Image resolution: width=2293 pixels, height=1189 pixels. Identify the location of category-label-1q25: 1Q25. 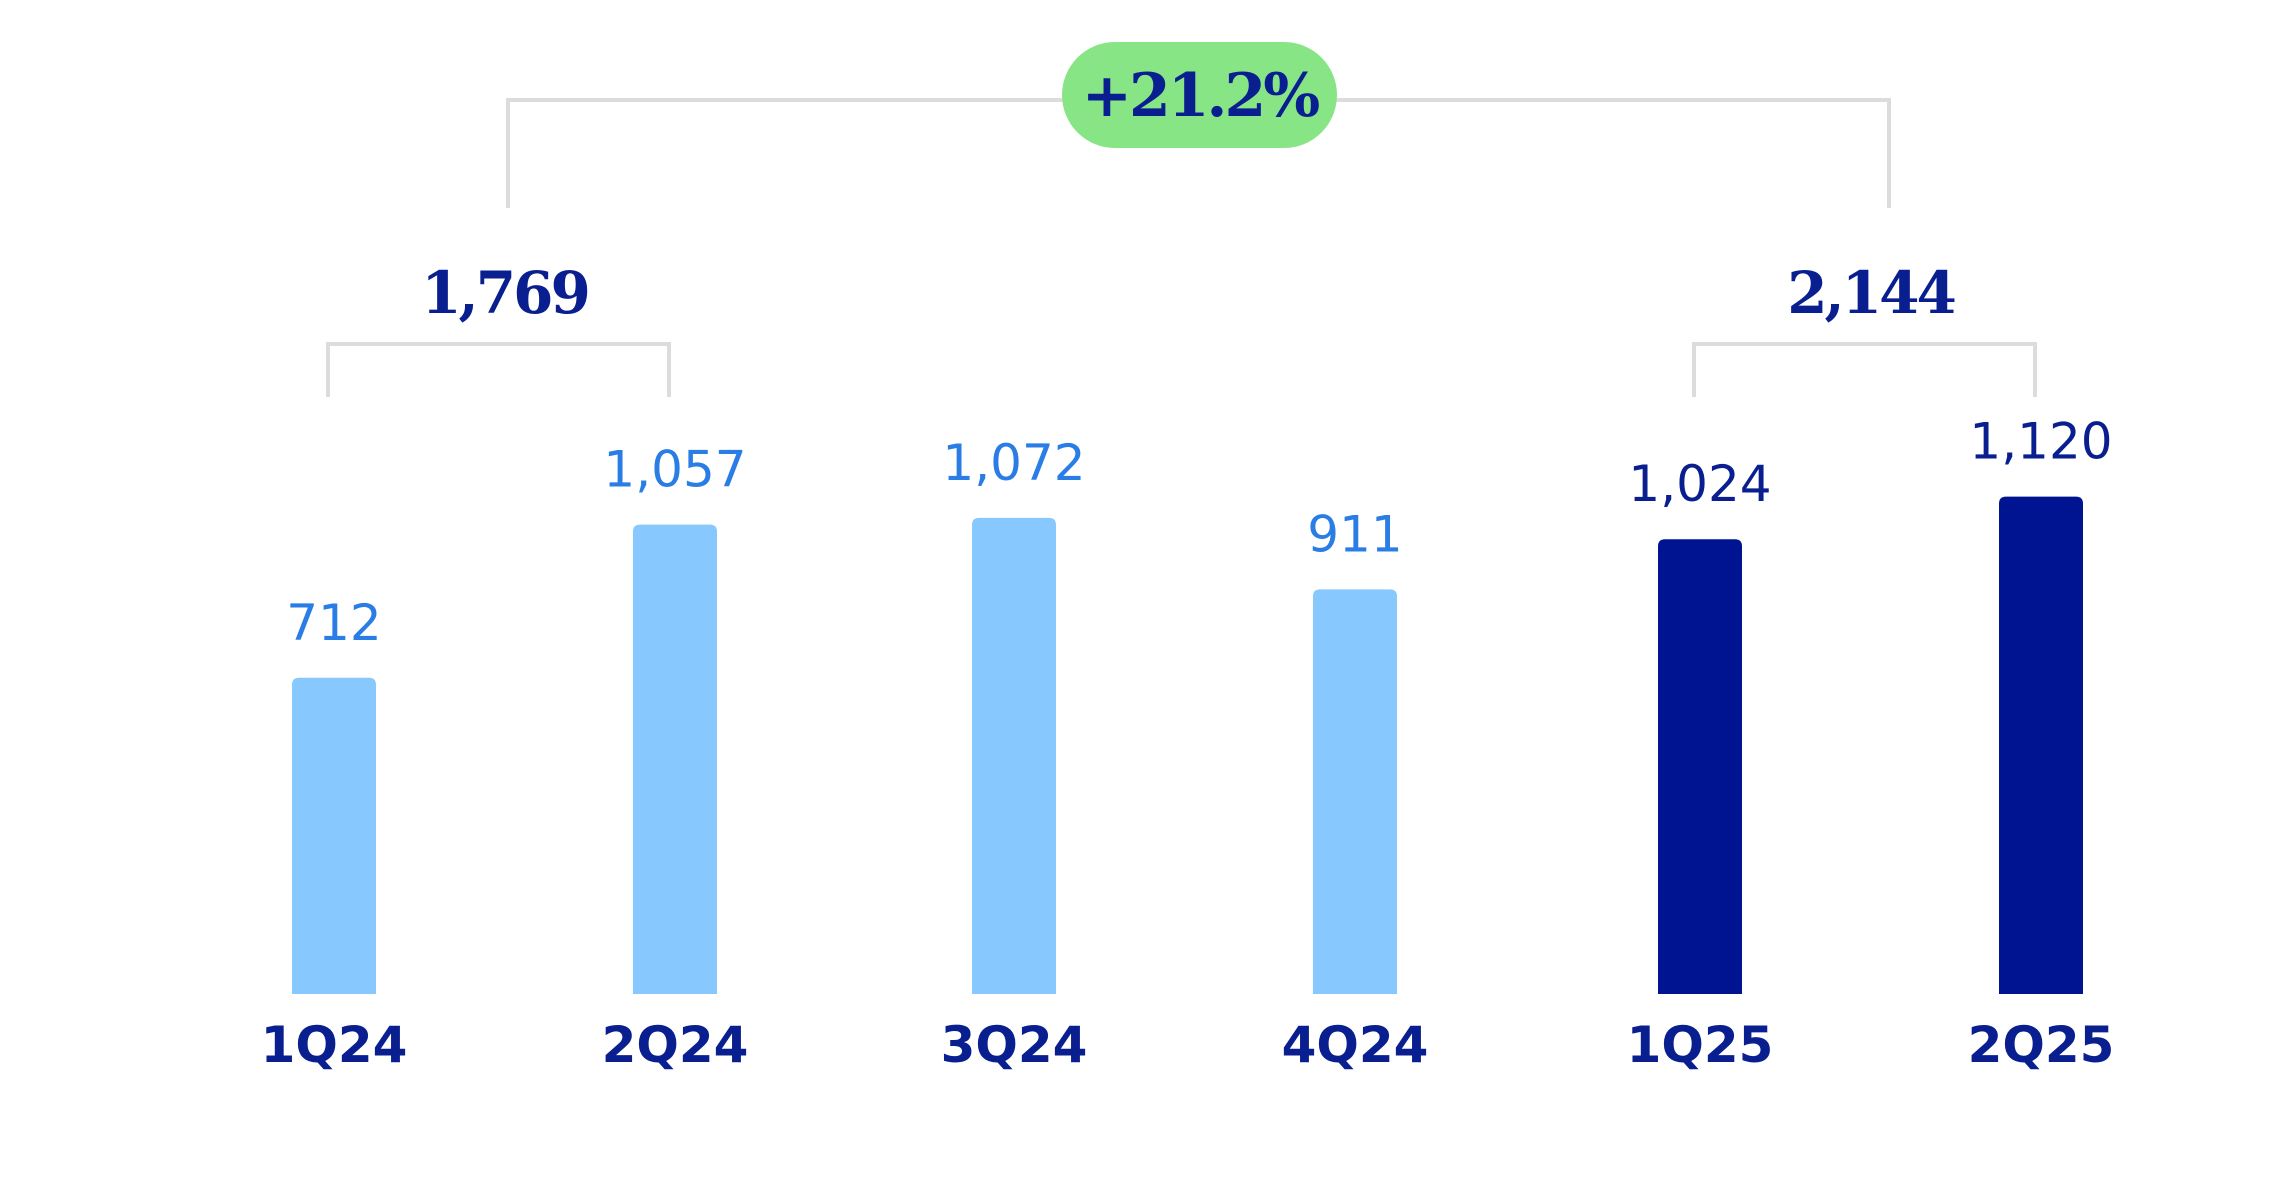
(1700, 1045).